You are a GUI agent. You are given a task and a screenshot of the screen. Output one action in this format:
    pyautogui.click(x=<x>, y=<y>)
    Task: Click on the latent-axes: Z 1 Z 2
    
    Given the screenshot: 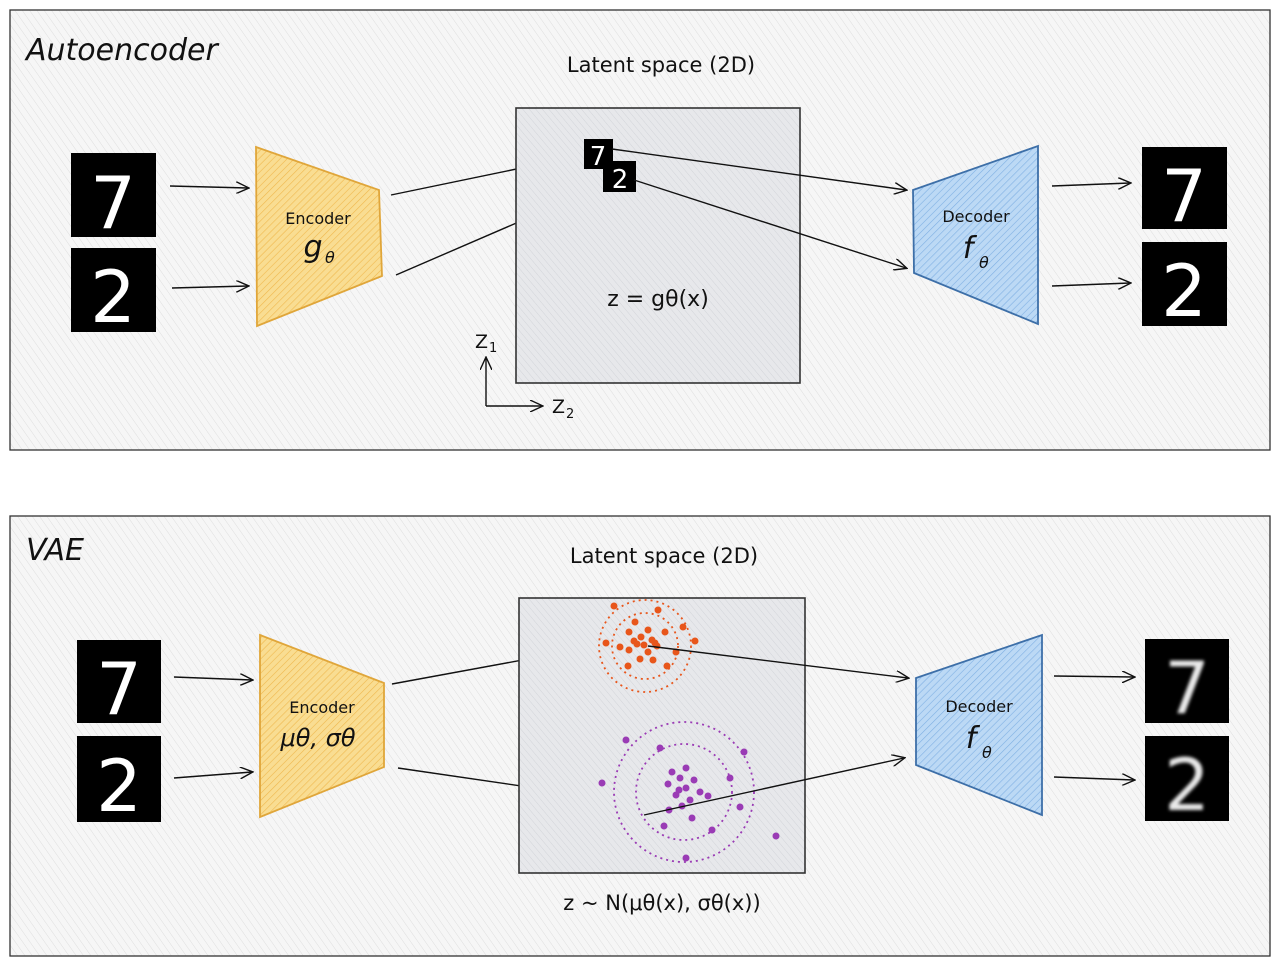 What is the action you would take?
    pyautogui.click(x=524, y=376)
    